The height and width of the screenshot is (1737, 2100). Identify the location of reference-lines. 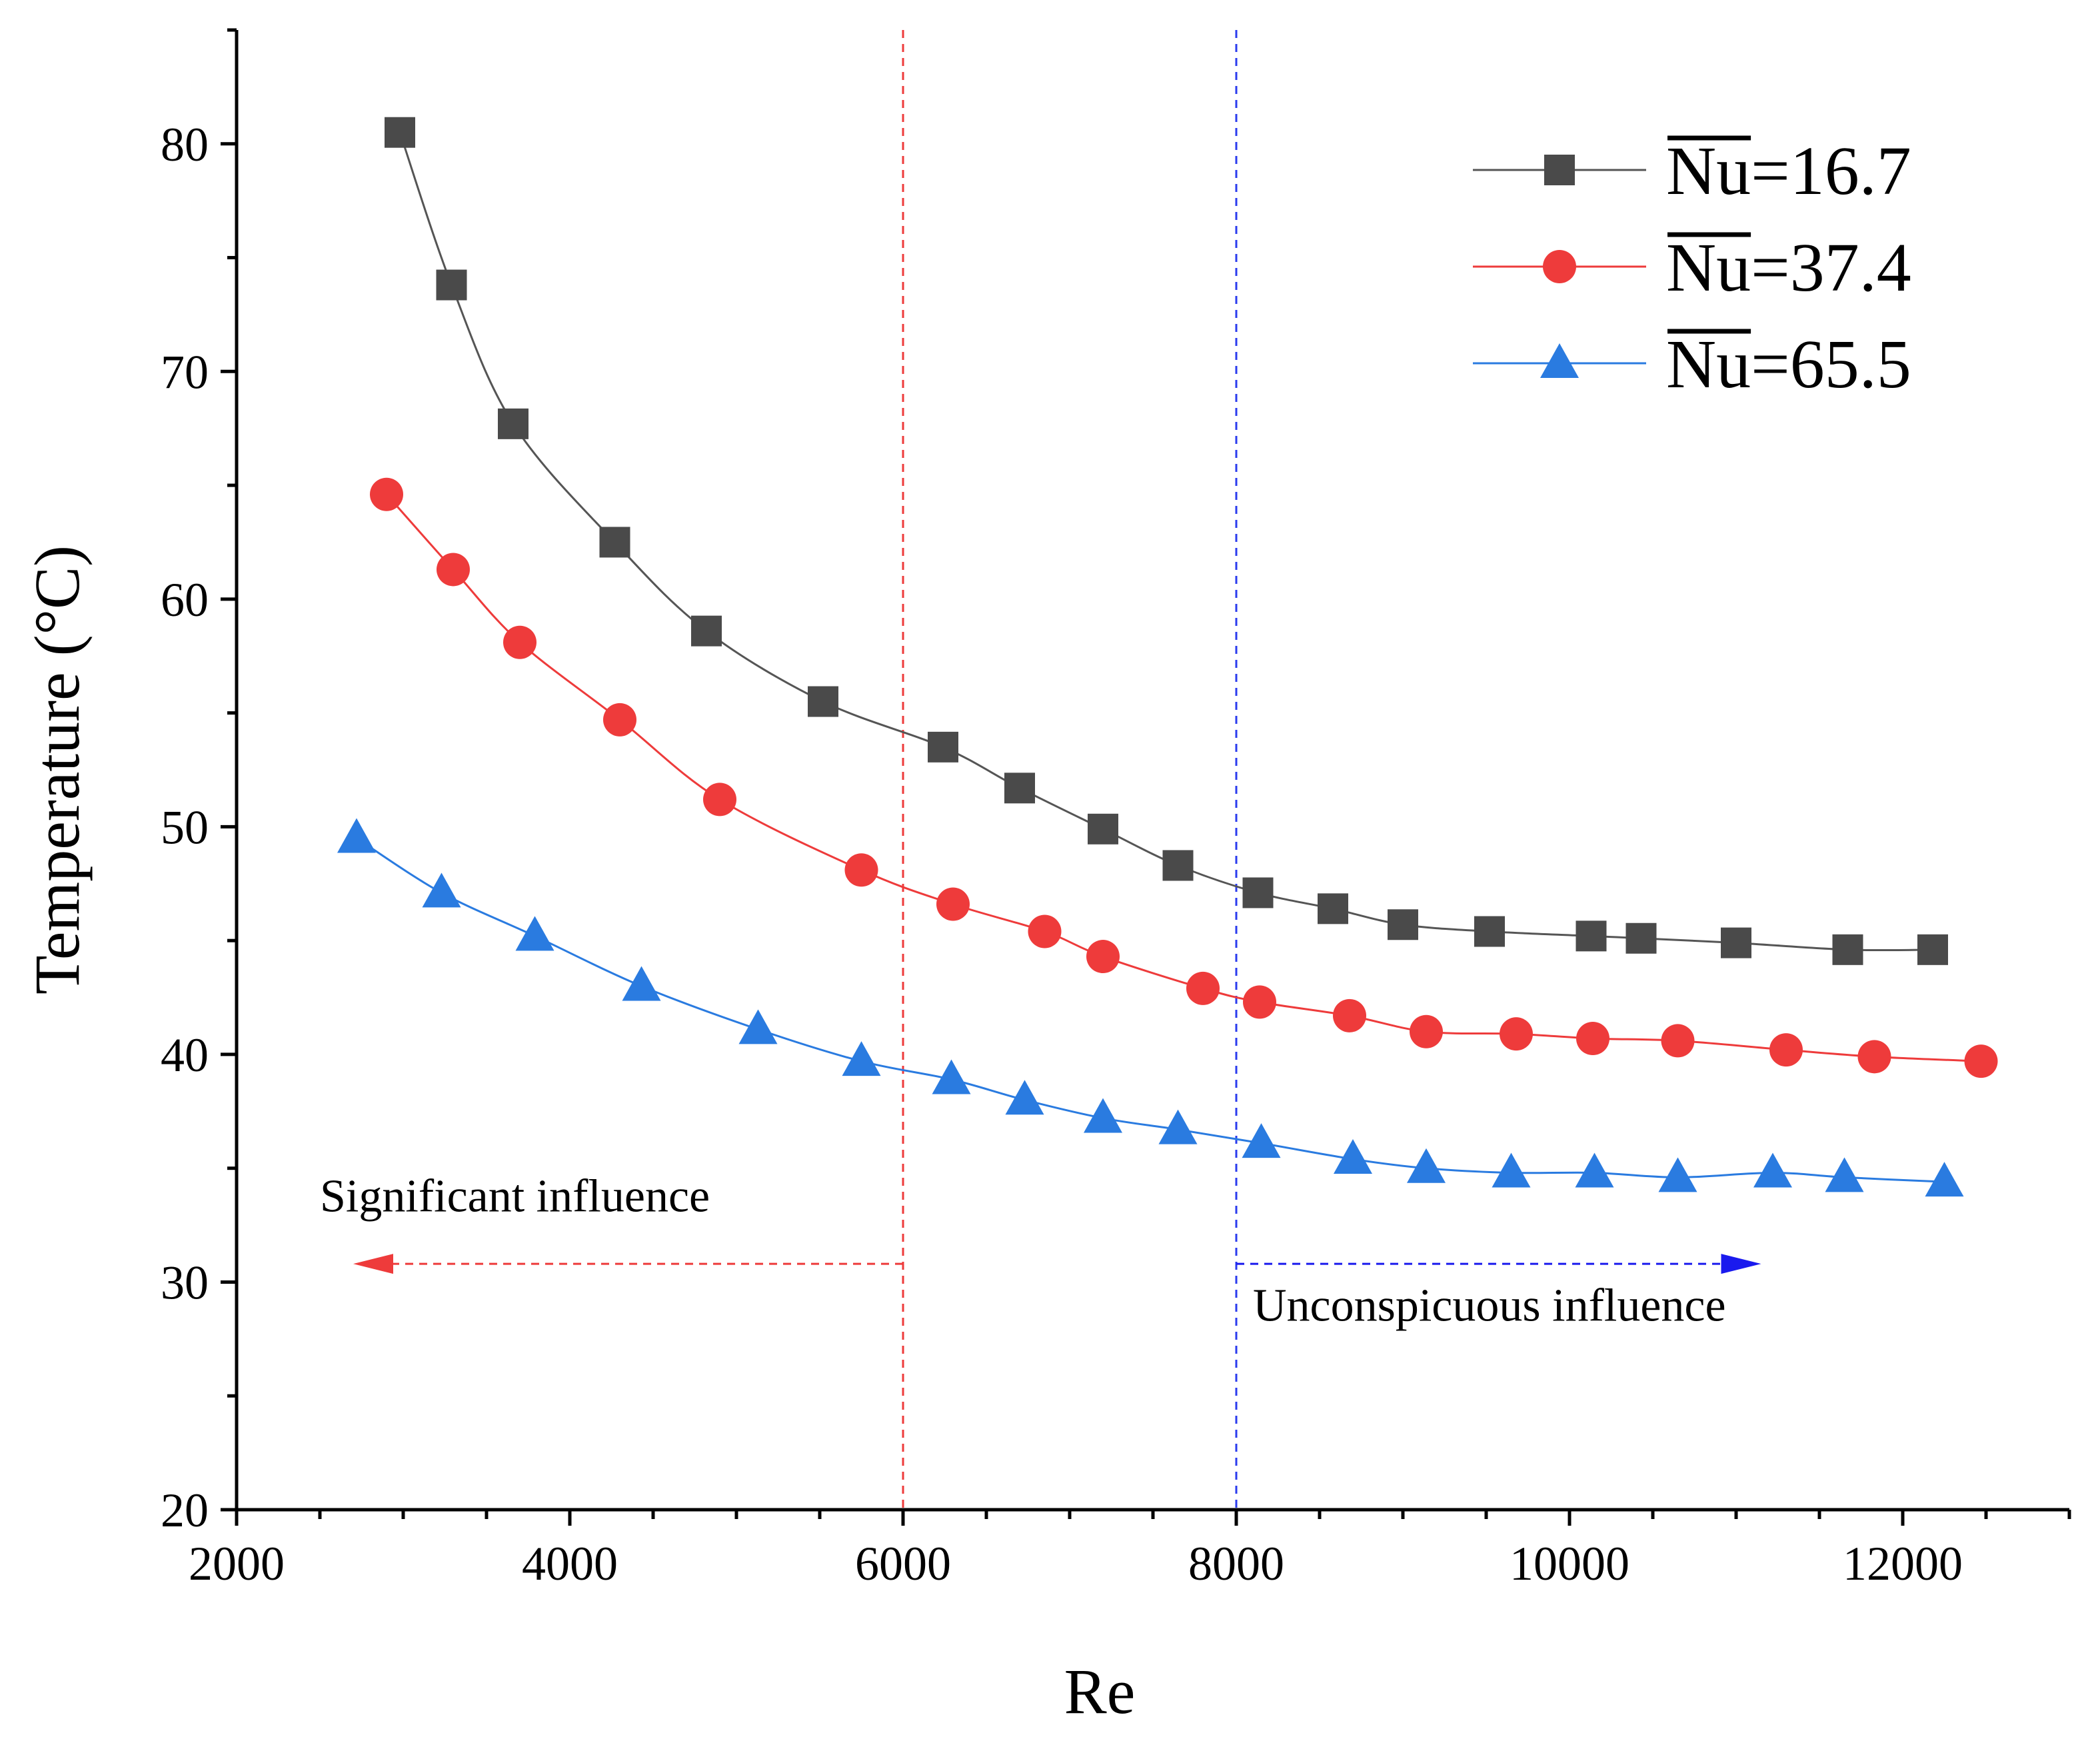
(1070, 770).